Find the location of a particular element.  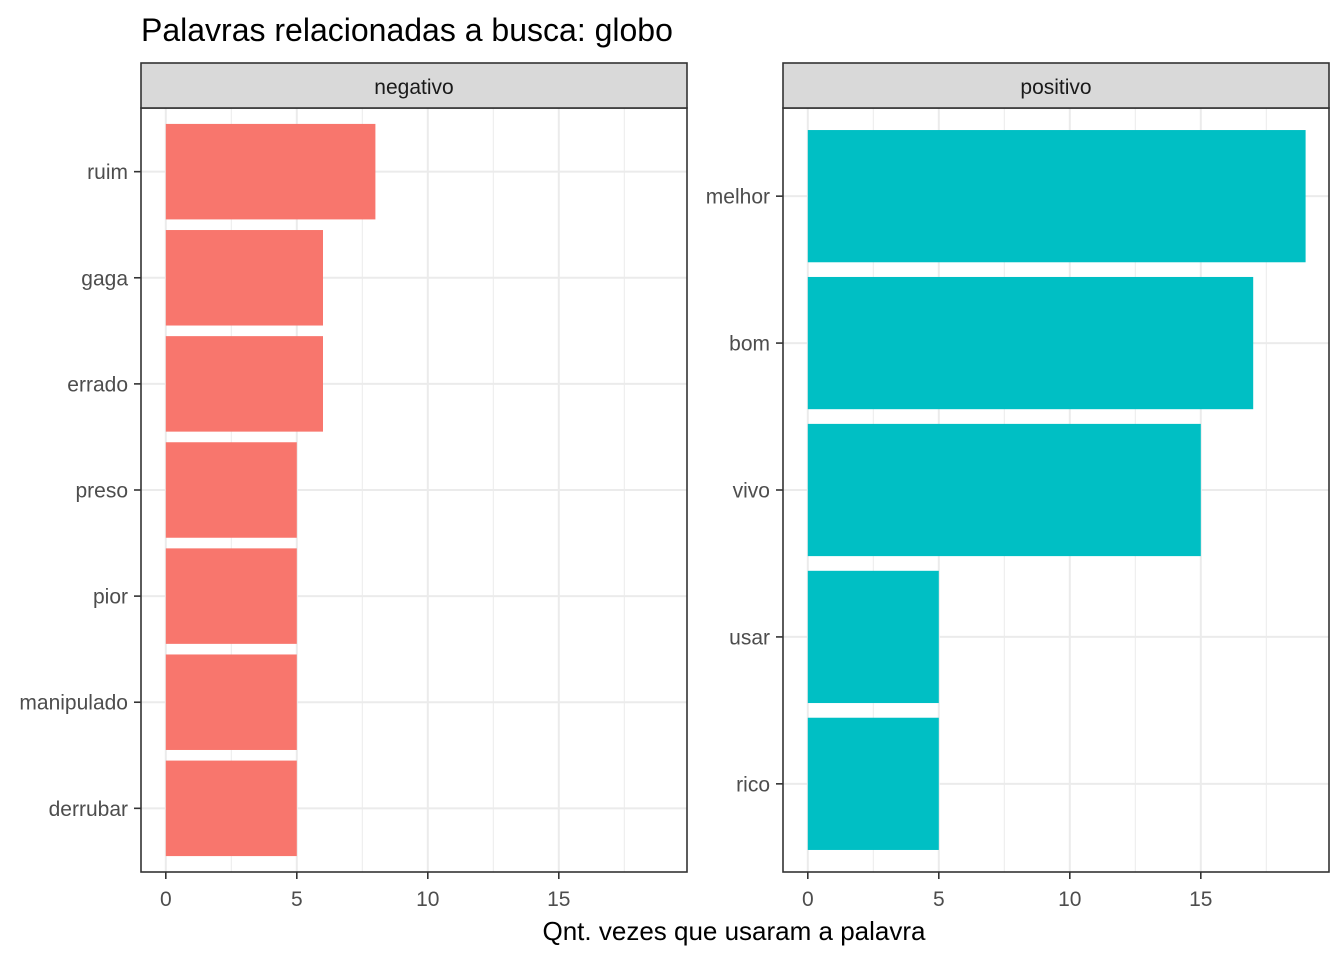

y-tick-label: melhor is located at coordinates (738, 197).